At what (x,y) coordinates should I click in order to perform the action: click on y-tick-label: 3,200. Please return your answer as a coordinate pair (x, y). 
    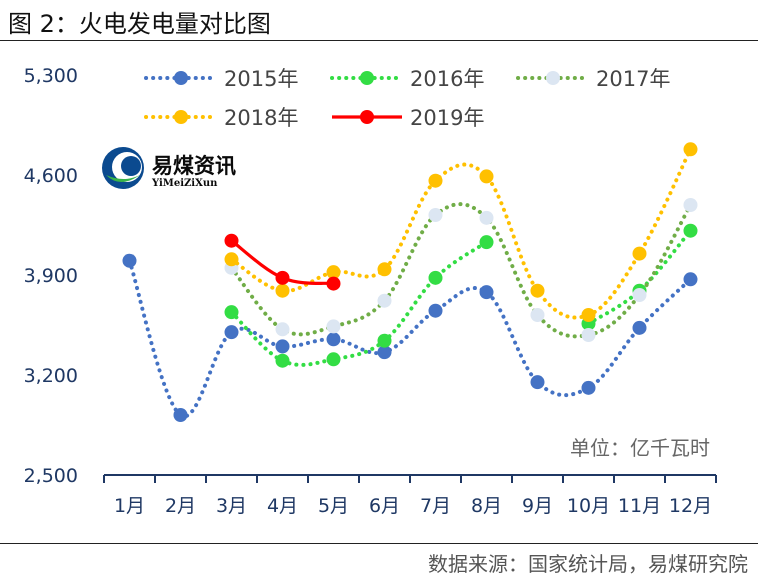
    Looking at the image, I should click on (51, 376).